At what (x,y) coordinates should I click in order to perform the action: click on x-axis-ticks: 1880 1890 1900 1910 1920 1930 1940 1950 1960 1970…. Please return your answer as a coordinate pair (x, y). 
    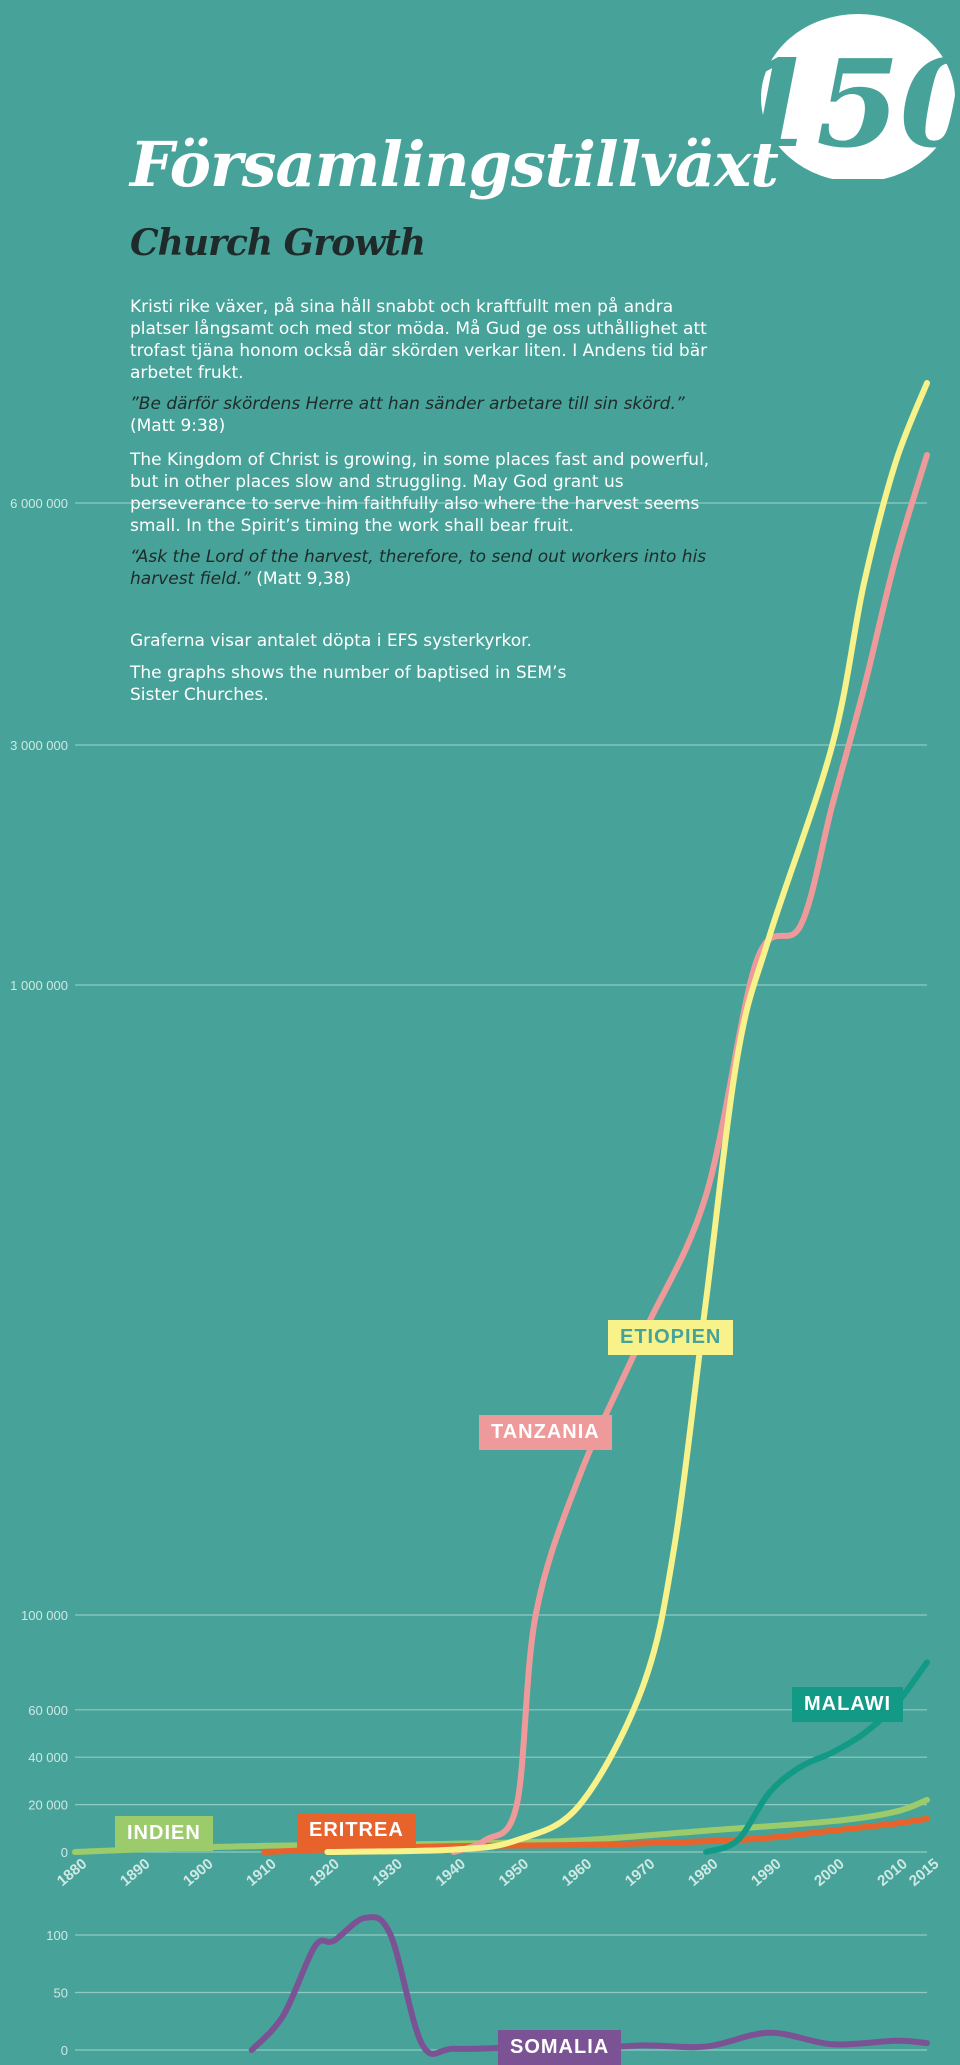
    Looking at the image, I should click on (498, 1872).